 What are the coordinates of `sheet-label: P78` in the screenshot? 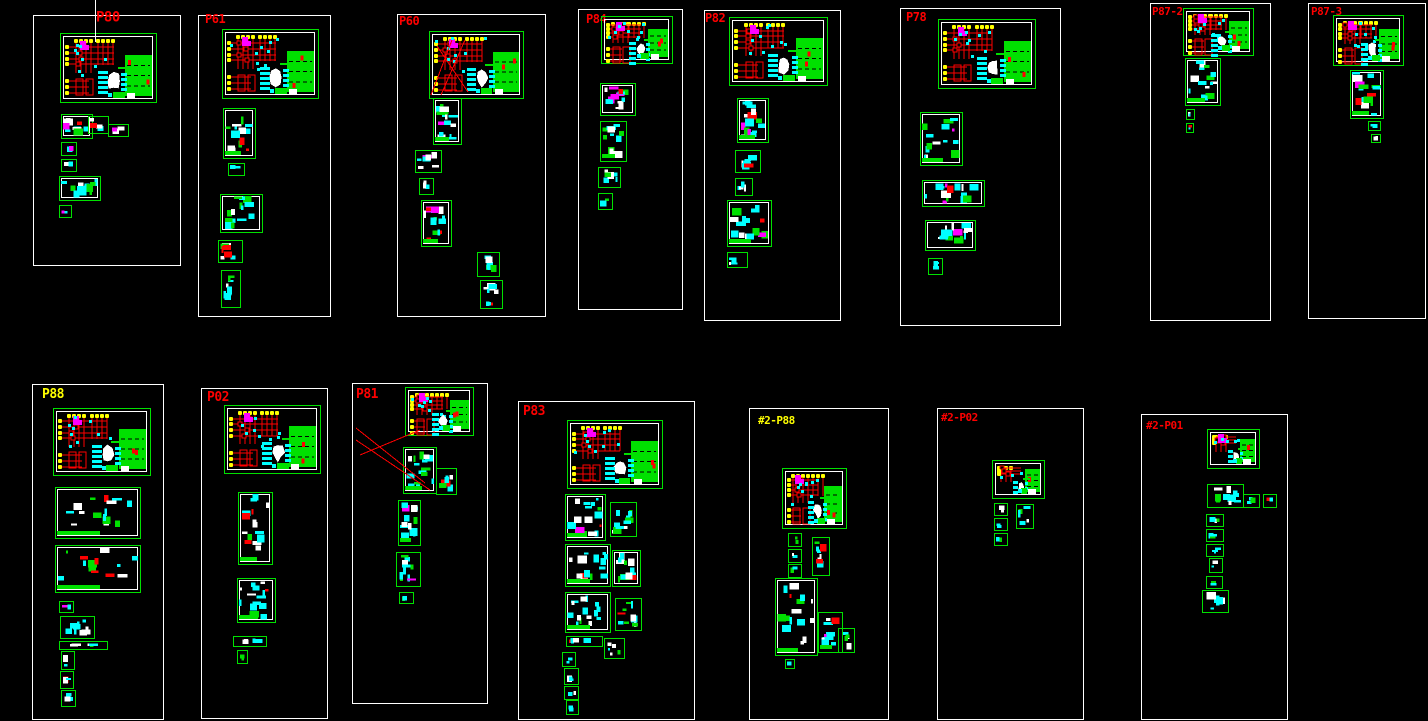 It's located at (916, 17).